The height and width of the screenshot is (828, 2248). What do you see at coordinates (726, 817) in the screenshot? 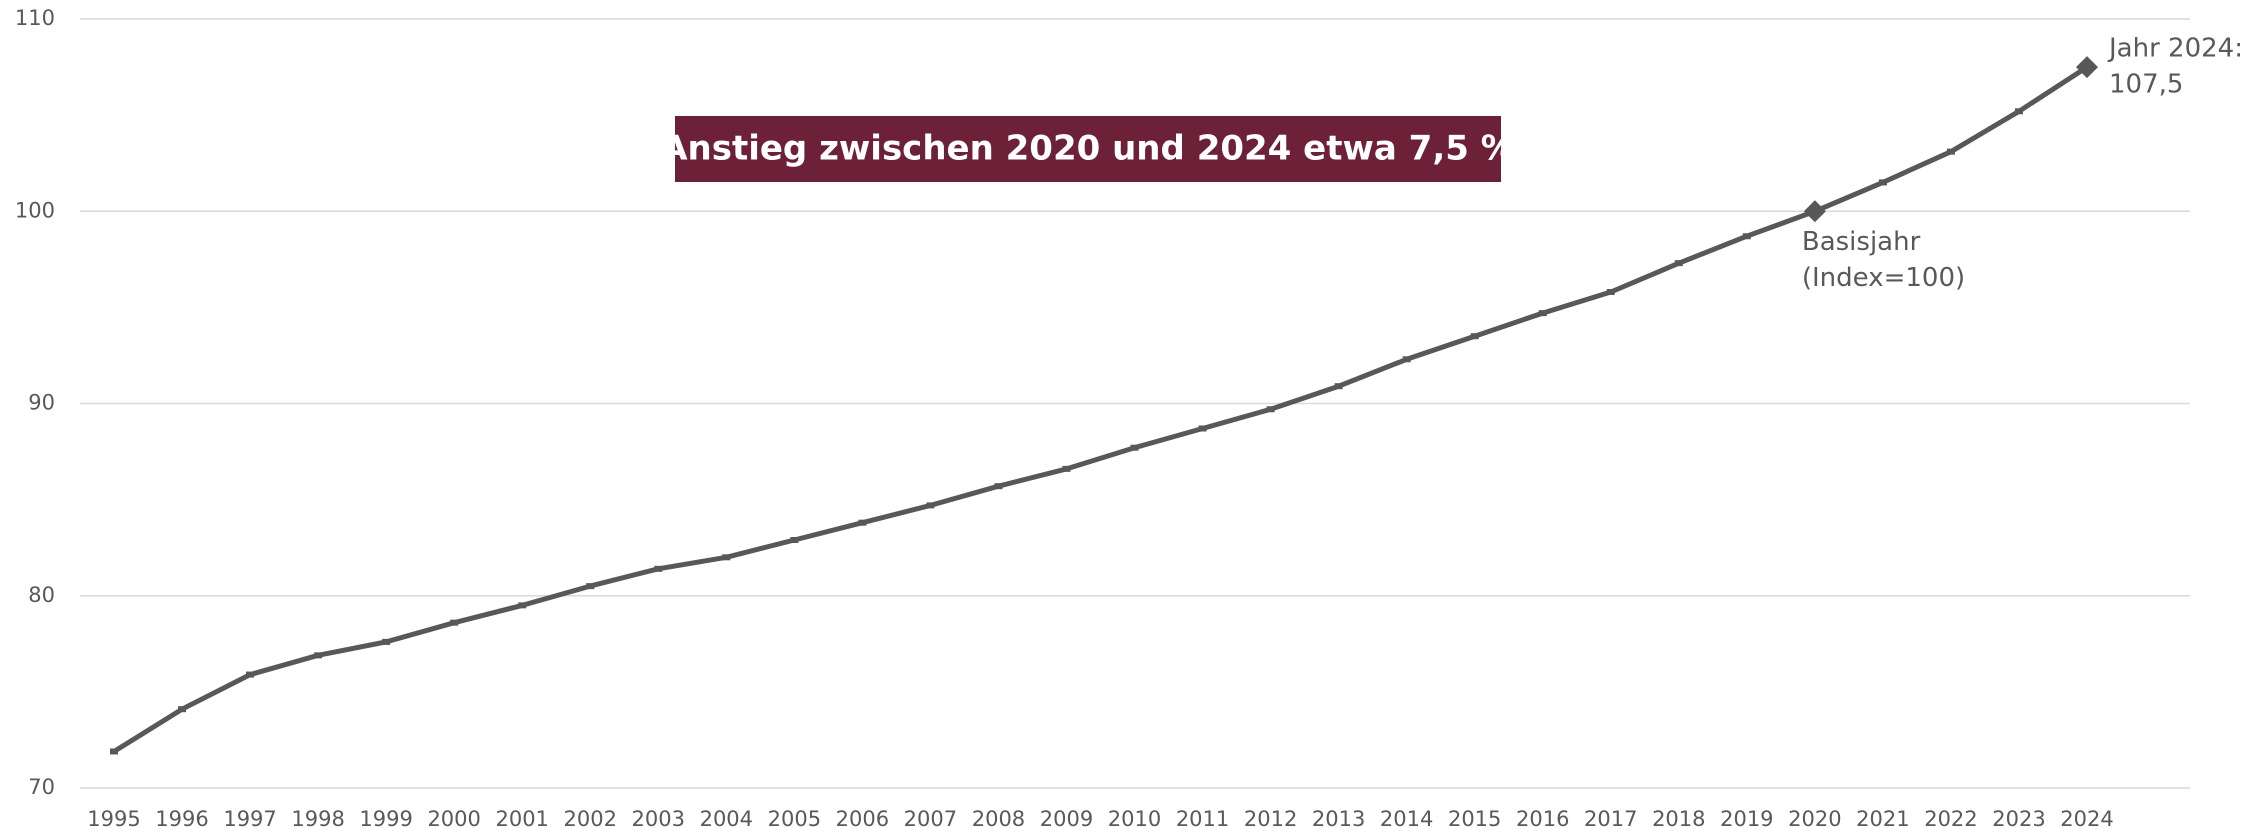
I see `x-tick-label: 2004` at bounding box center [726, 817].